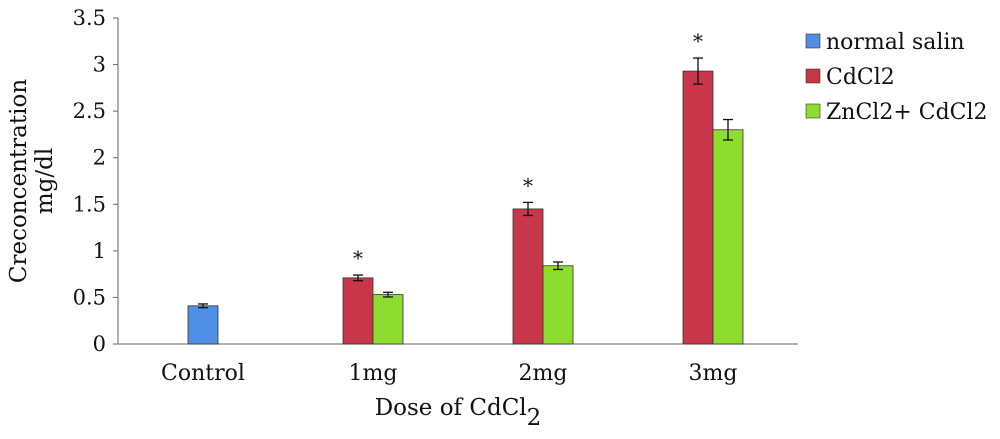 The height and width of the screenshot is (439, 1000). Describe the element at coordinates (89, 111) in the screenshot. I see `y-tick-label: 2.5` at that location.